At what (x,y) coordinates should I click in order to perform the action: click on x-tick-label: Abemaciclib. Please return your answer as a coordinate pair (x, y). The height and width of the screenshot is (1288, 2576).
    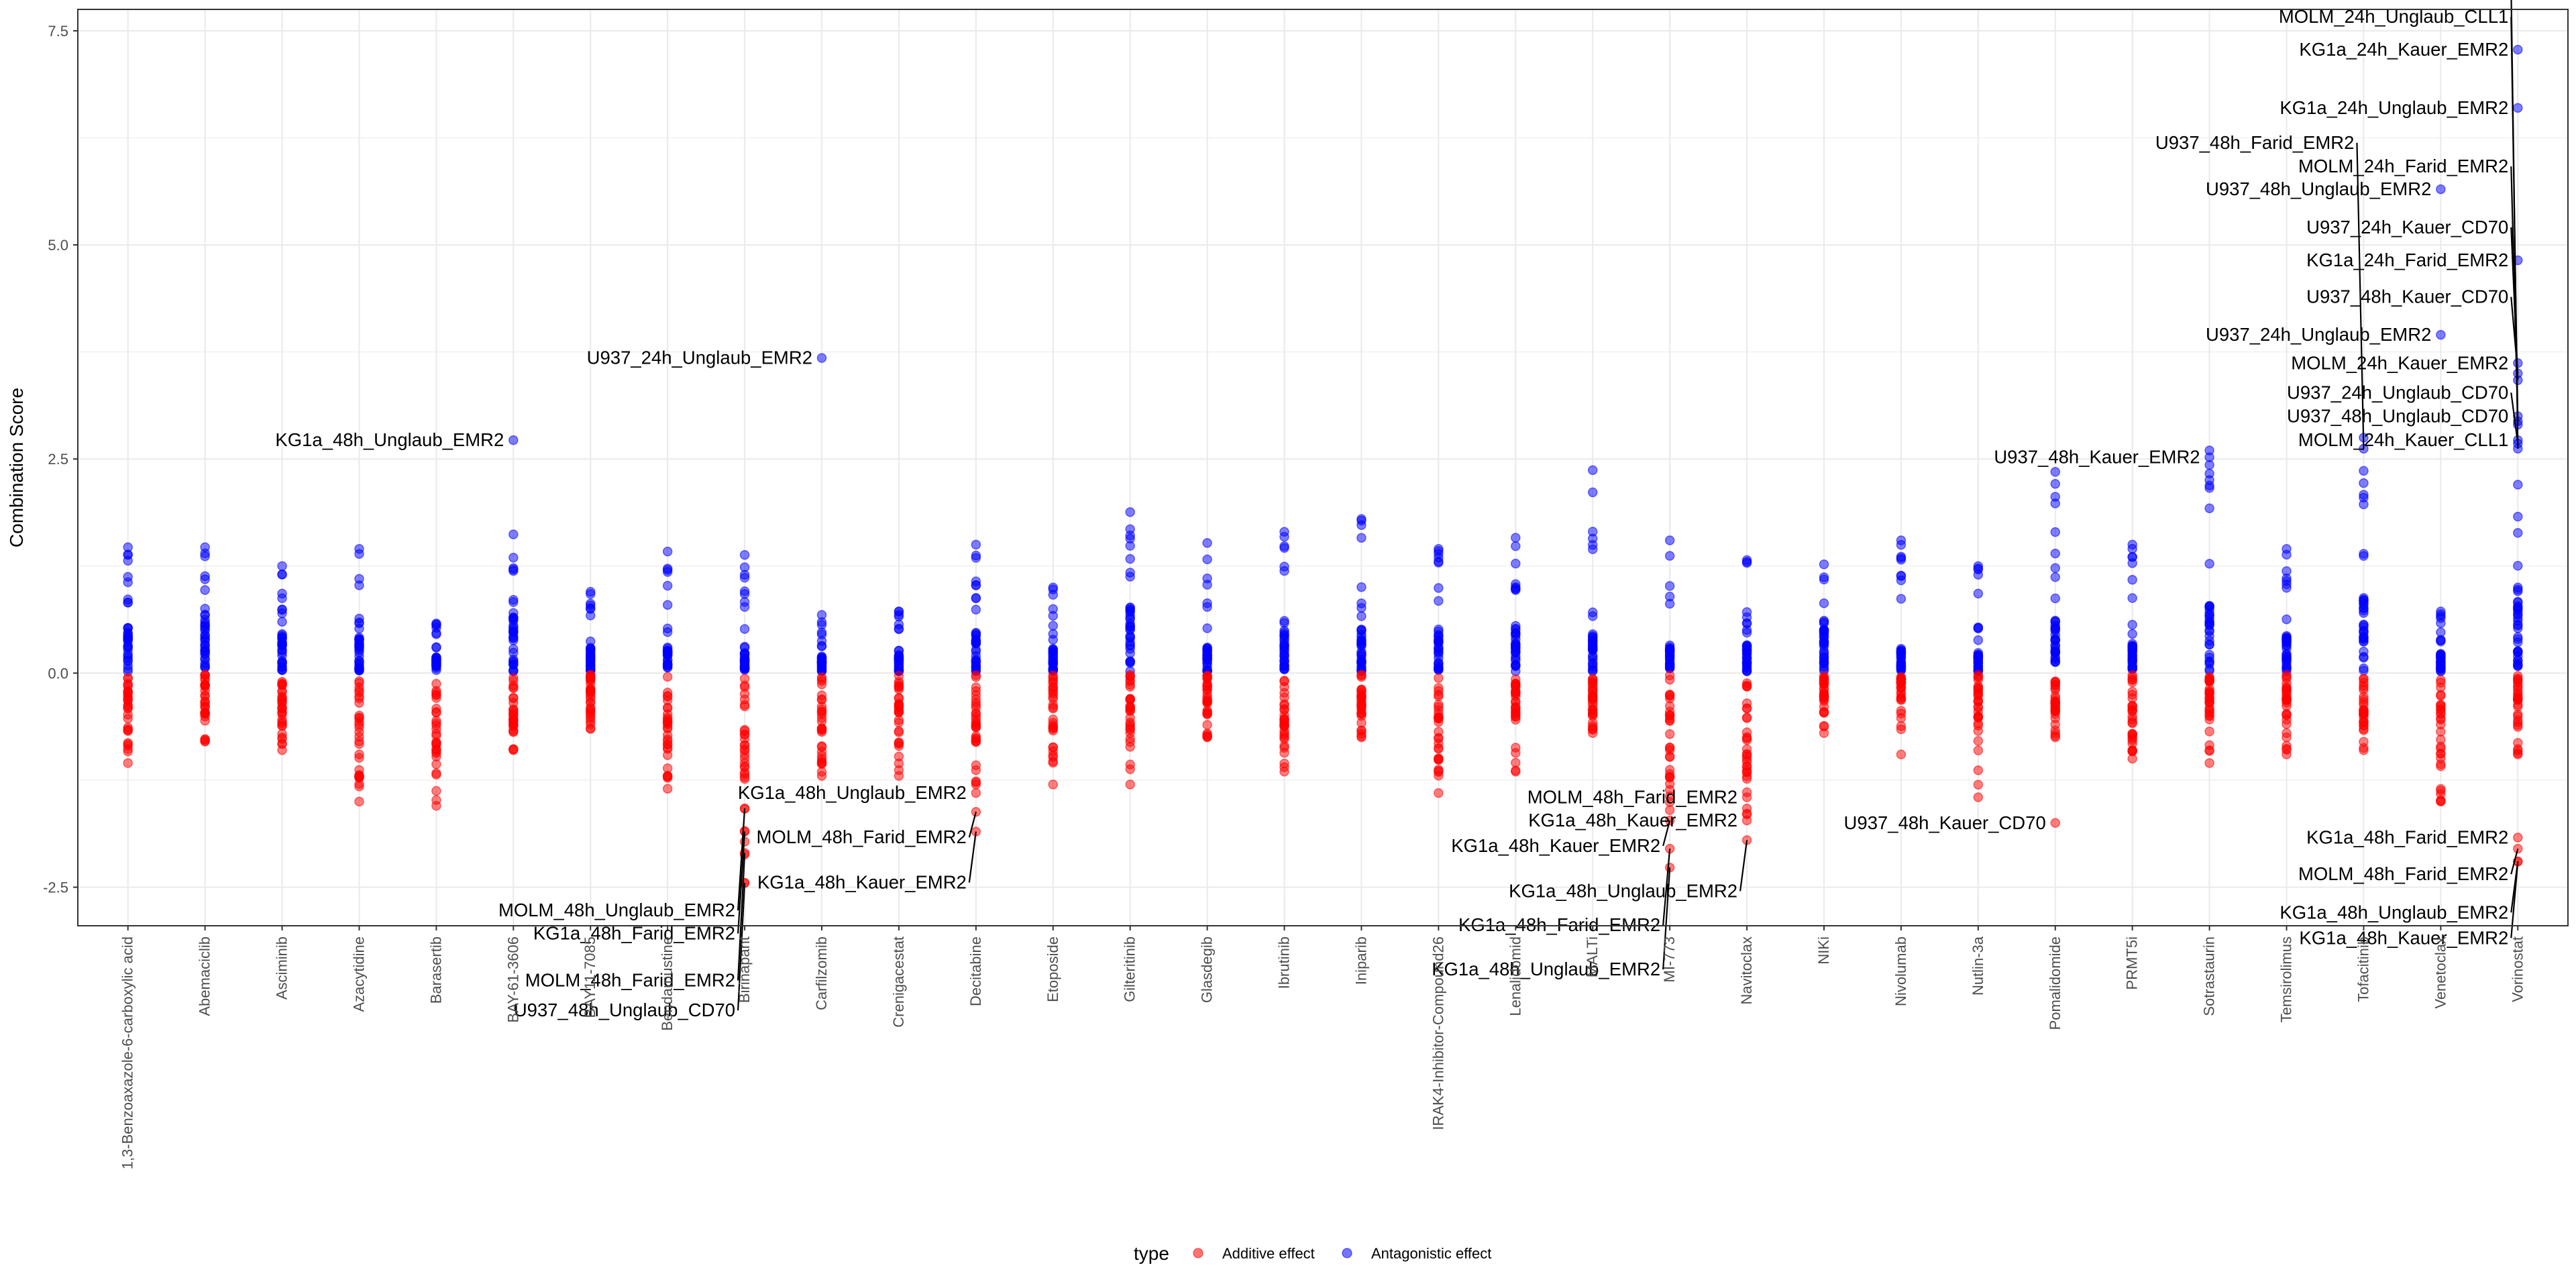
    Looking at the image, I should click on (205, 976).